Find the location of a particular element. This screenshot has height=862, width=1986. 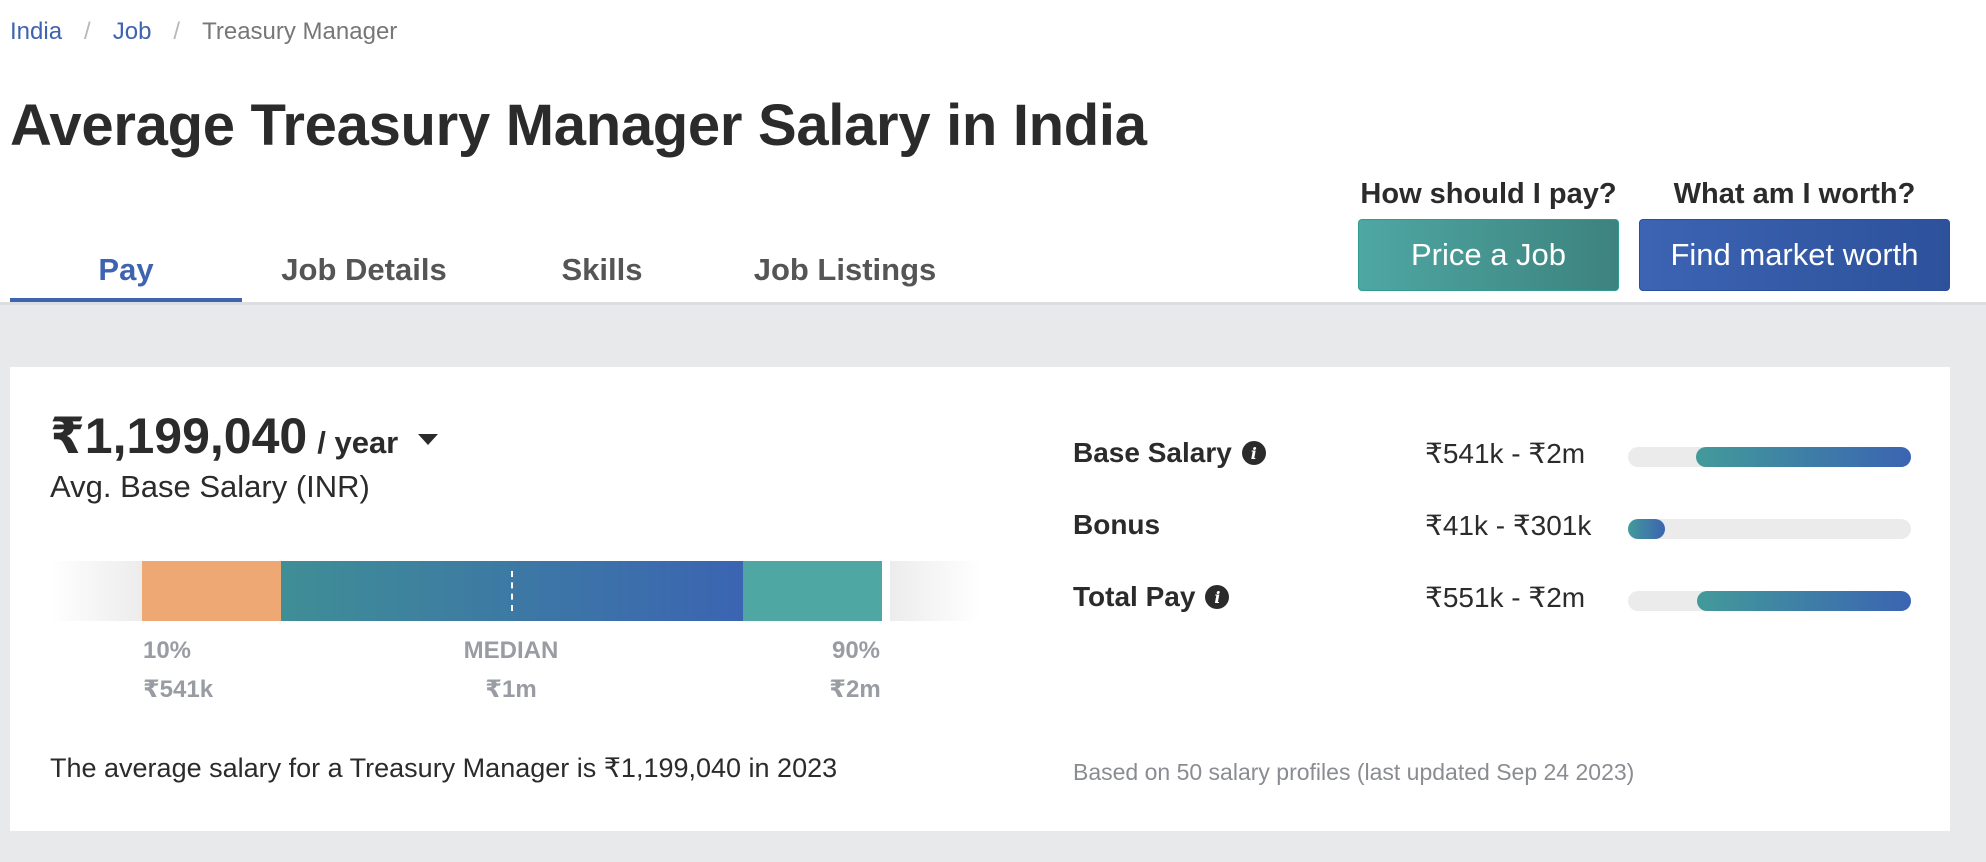

breakdown-name-label: Bonus is located at coordinates (1117, 524).